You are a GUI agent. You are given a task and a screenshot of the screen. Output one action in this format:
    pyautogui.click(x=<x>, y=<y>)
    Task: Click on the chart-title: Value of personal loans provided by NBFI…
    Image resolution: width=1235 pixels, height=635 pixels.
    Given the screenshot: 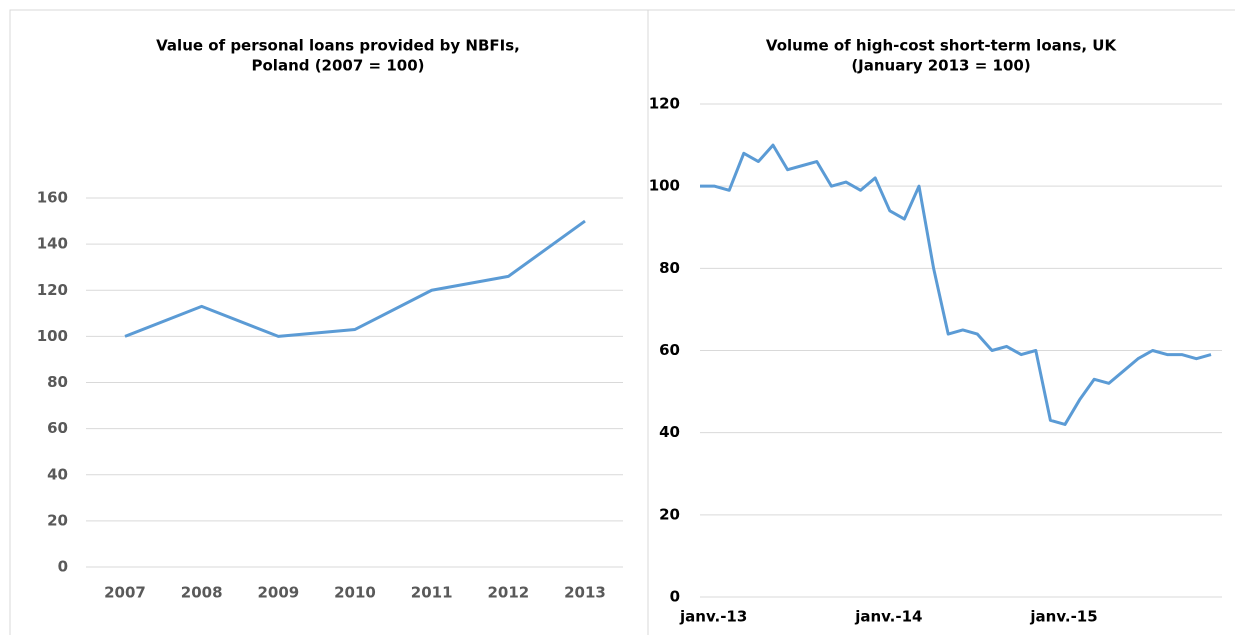 What is the action you would take?
    pyautogui.click(x=338, y=46)
    